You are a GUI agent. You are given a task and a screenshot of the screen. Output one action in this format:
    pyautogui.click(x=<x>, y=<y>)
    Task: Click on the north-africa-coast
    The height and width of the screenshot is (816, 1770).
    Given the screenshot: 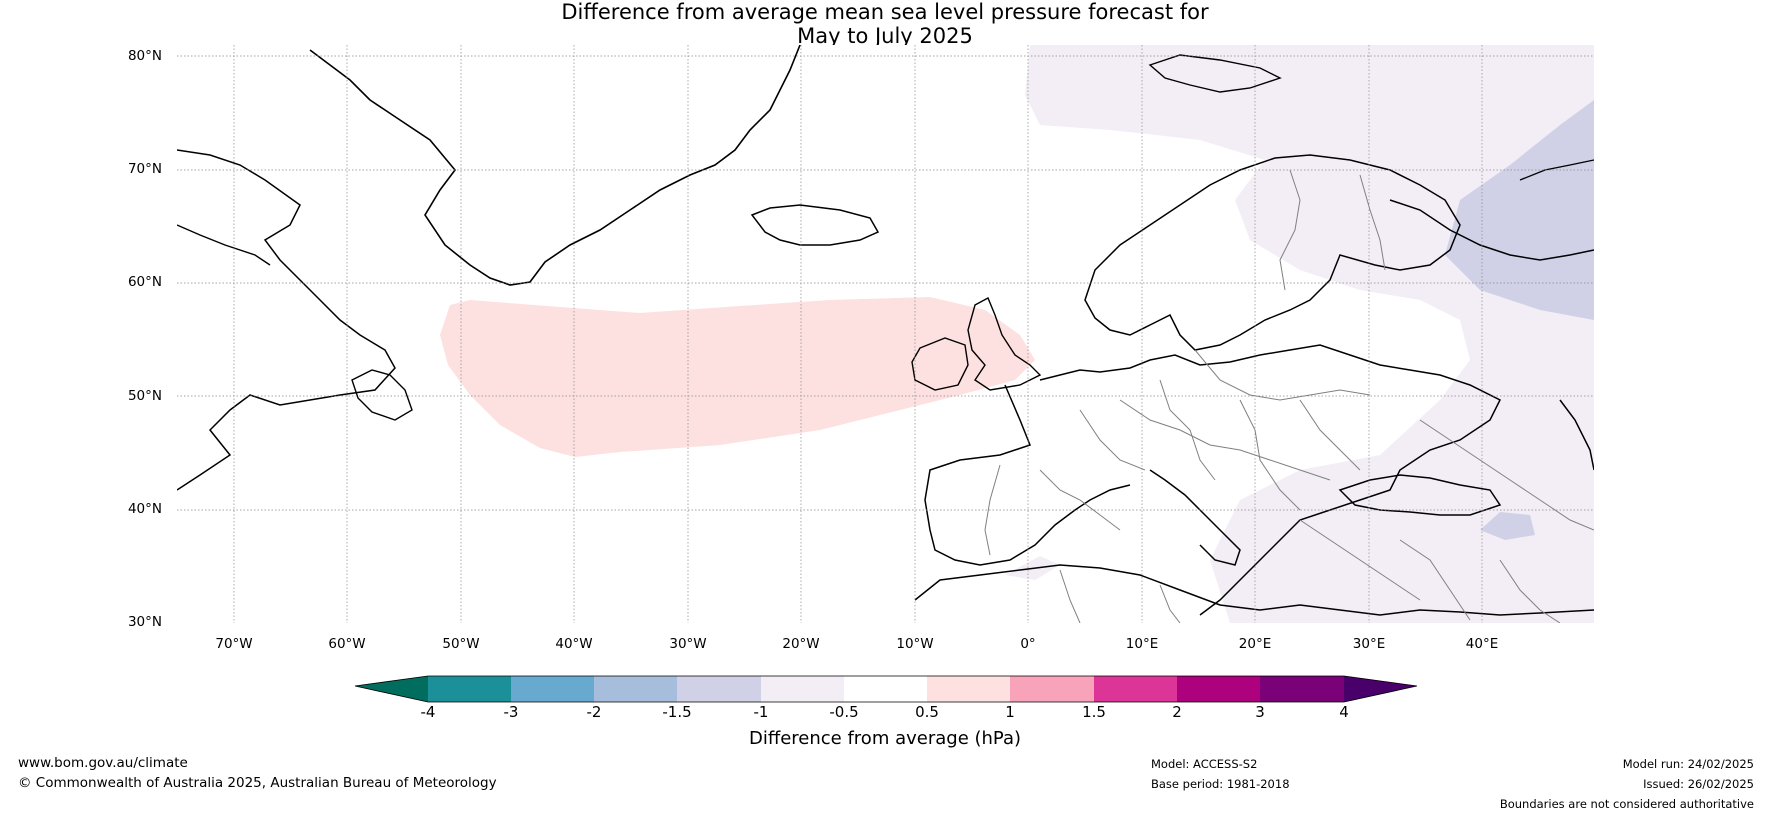 What is the action you would take?
    pyautogui.click(x=1254, y=590)
    